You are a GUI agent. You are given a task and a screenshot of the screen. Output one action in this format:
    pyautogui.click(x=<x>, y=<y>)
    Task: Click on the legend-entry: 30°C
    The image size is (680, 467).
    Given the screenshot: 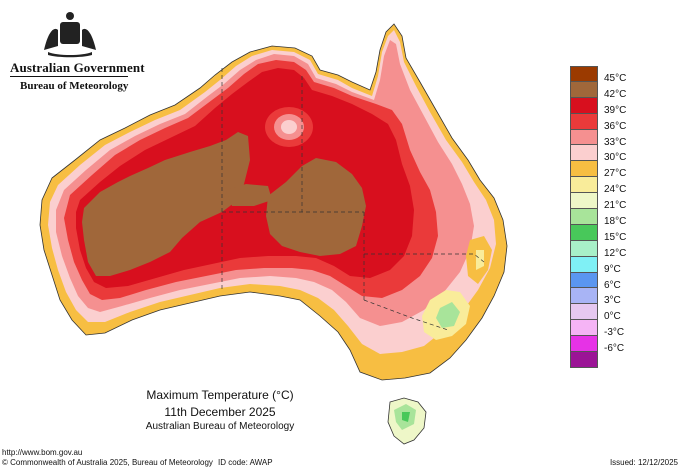 What is the action you would take?
    pyautogui.click(x=610, y=154)
    